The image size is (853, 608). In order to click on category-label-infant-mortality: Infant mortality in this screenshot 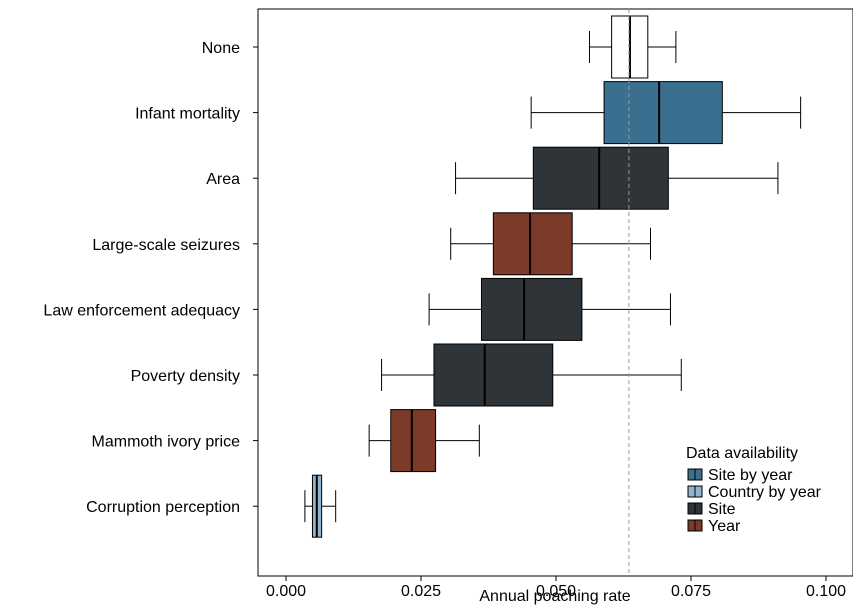, I will do `click(187, 114)`.